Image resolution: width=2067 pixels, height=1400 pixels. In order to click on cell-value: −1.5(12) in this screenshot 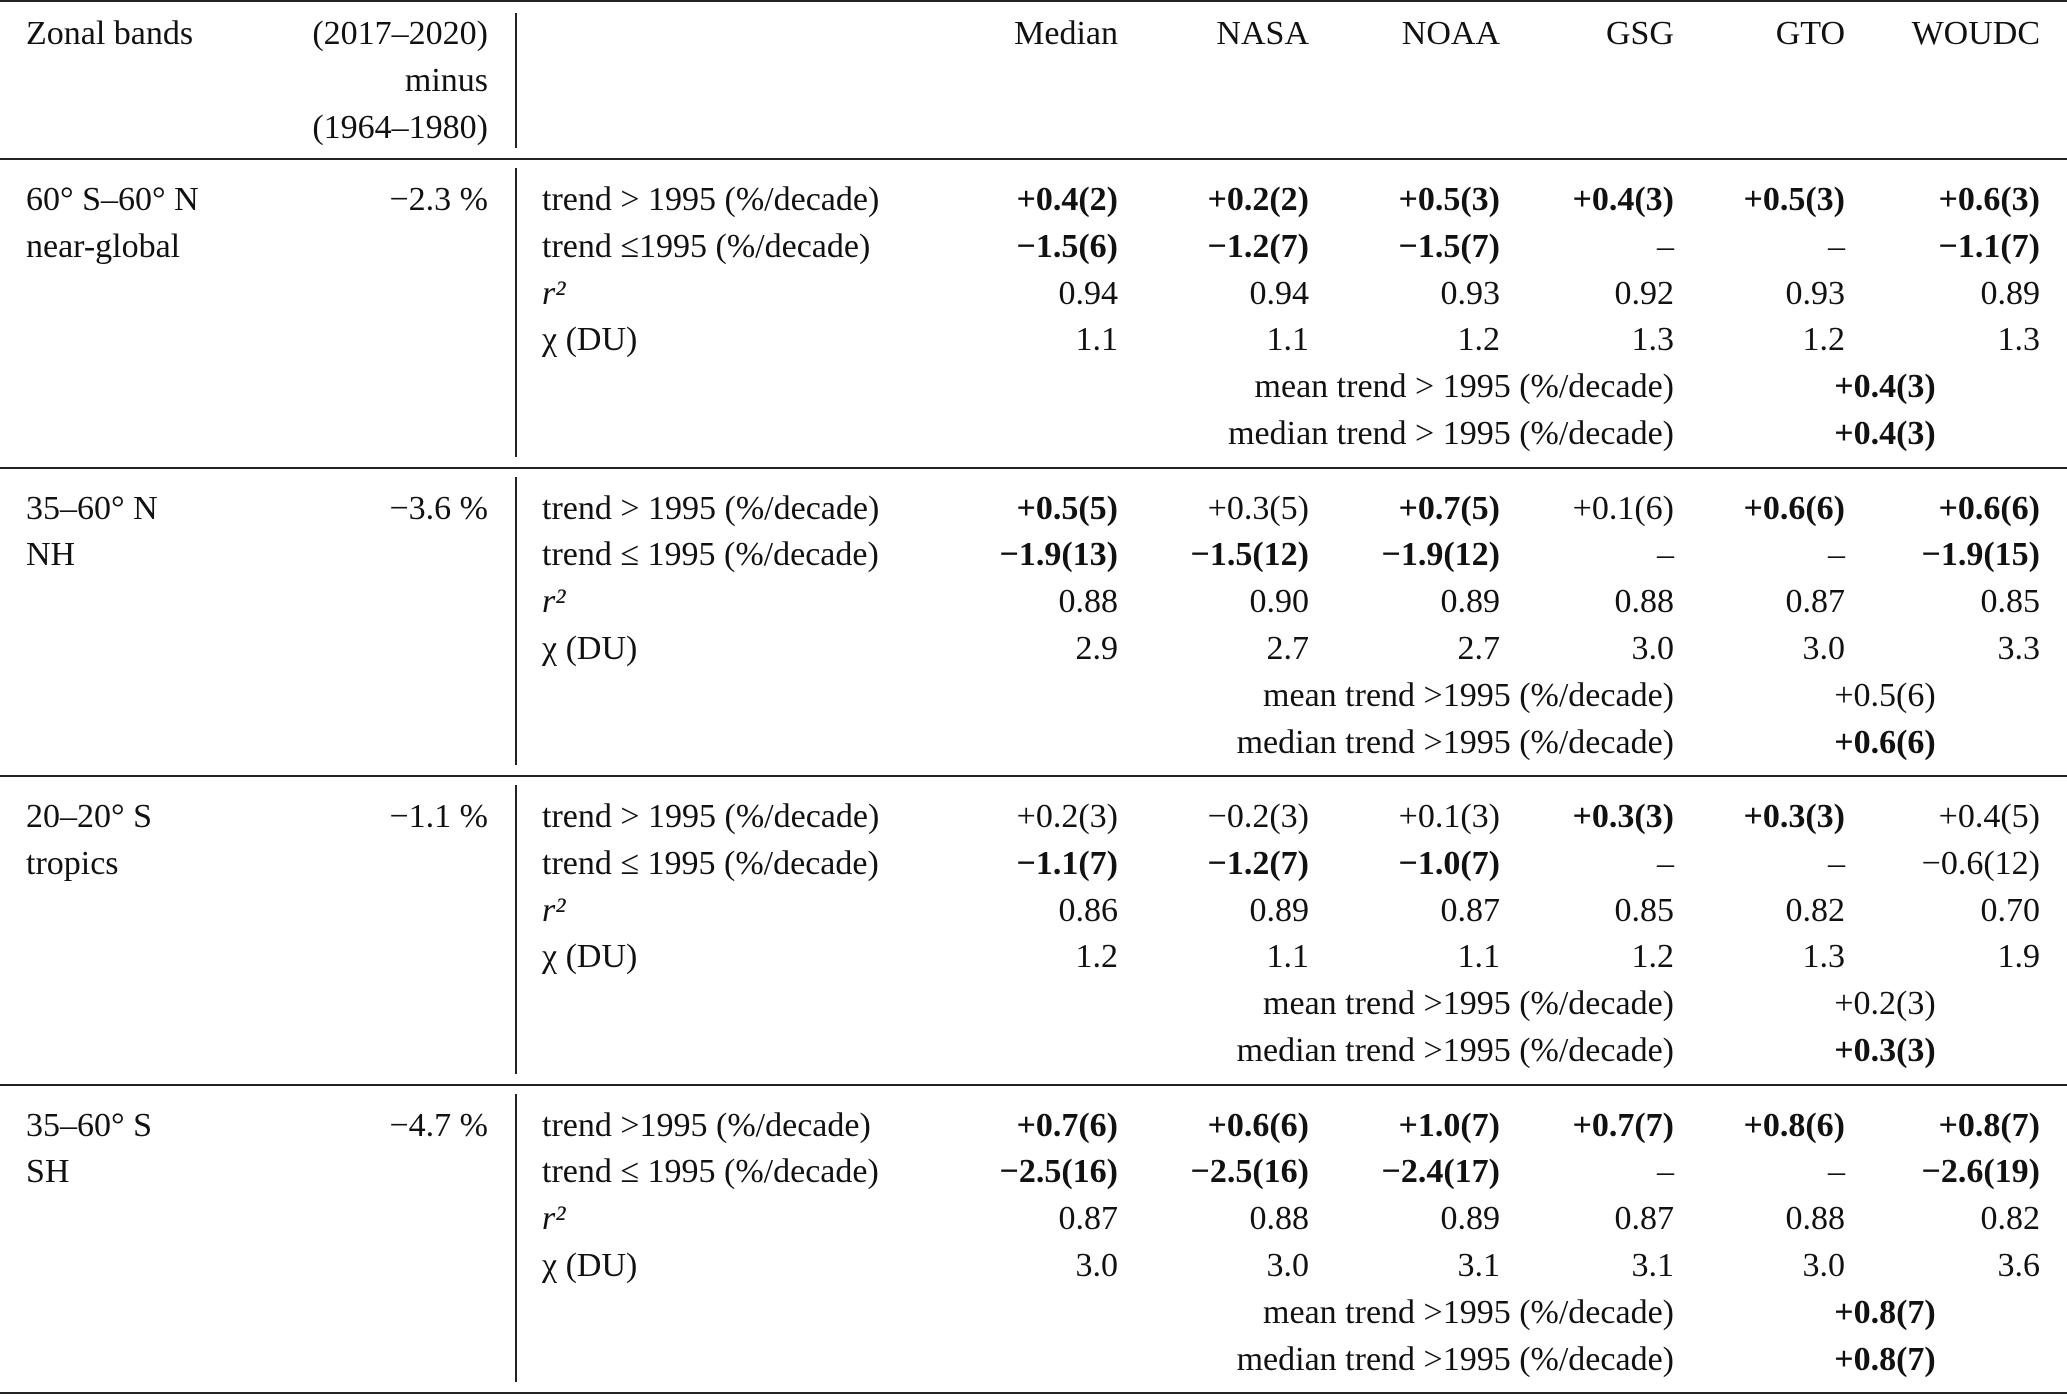, I will do `click(1249, 555)`.